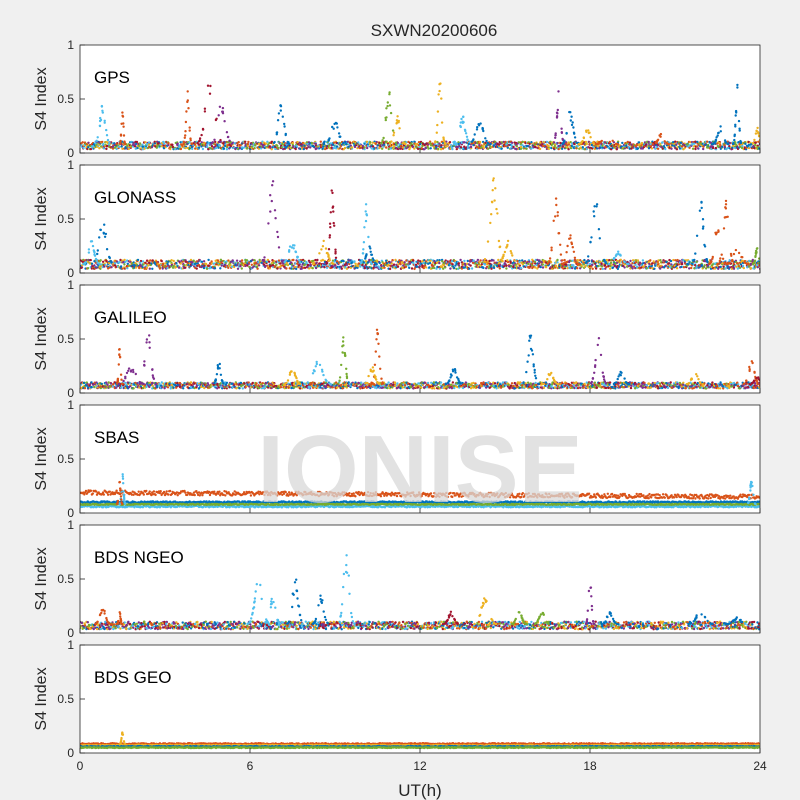  What do you see at coordinates (420, 224) in the screenshot?
I see `data-points` at bounding box center [420, 224].